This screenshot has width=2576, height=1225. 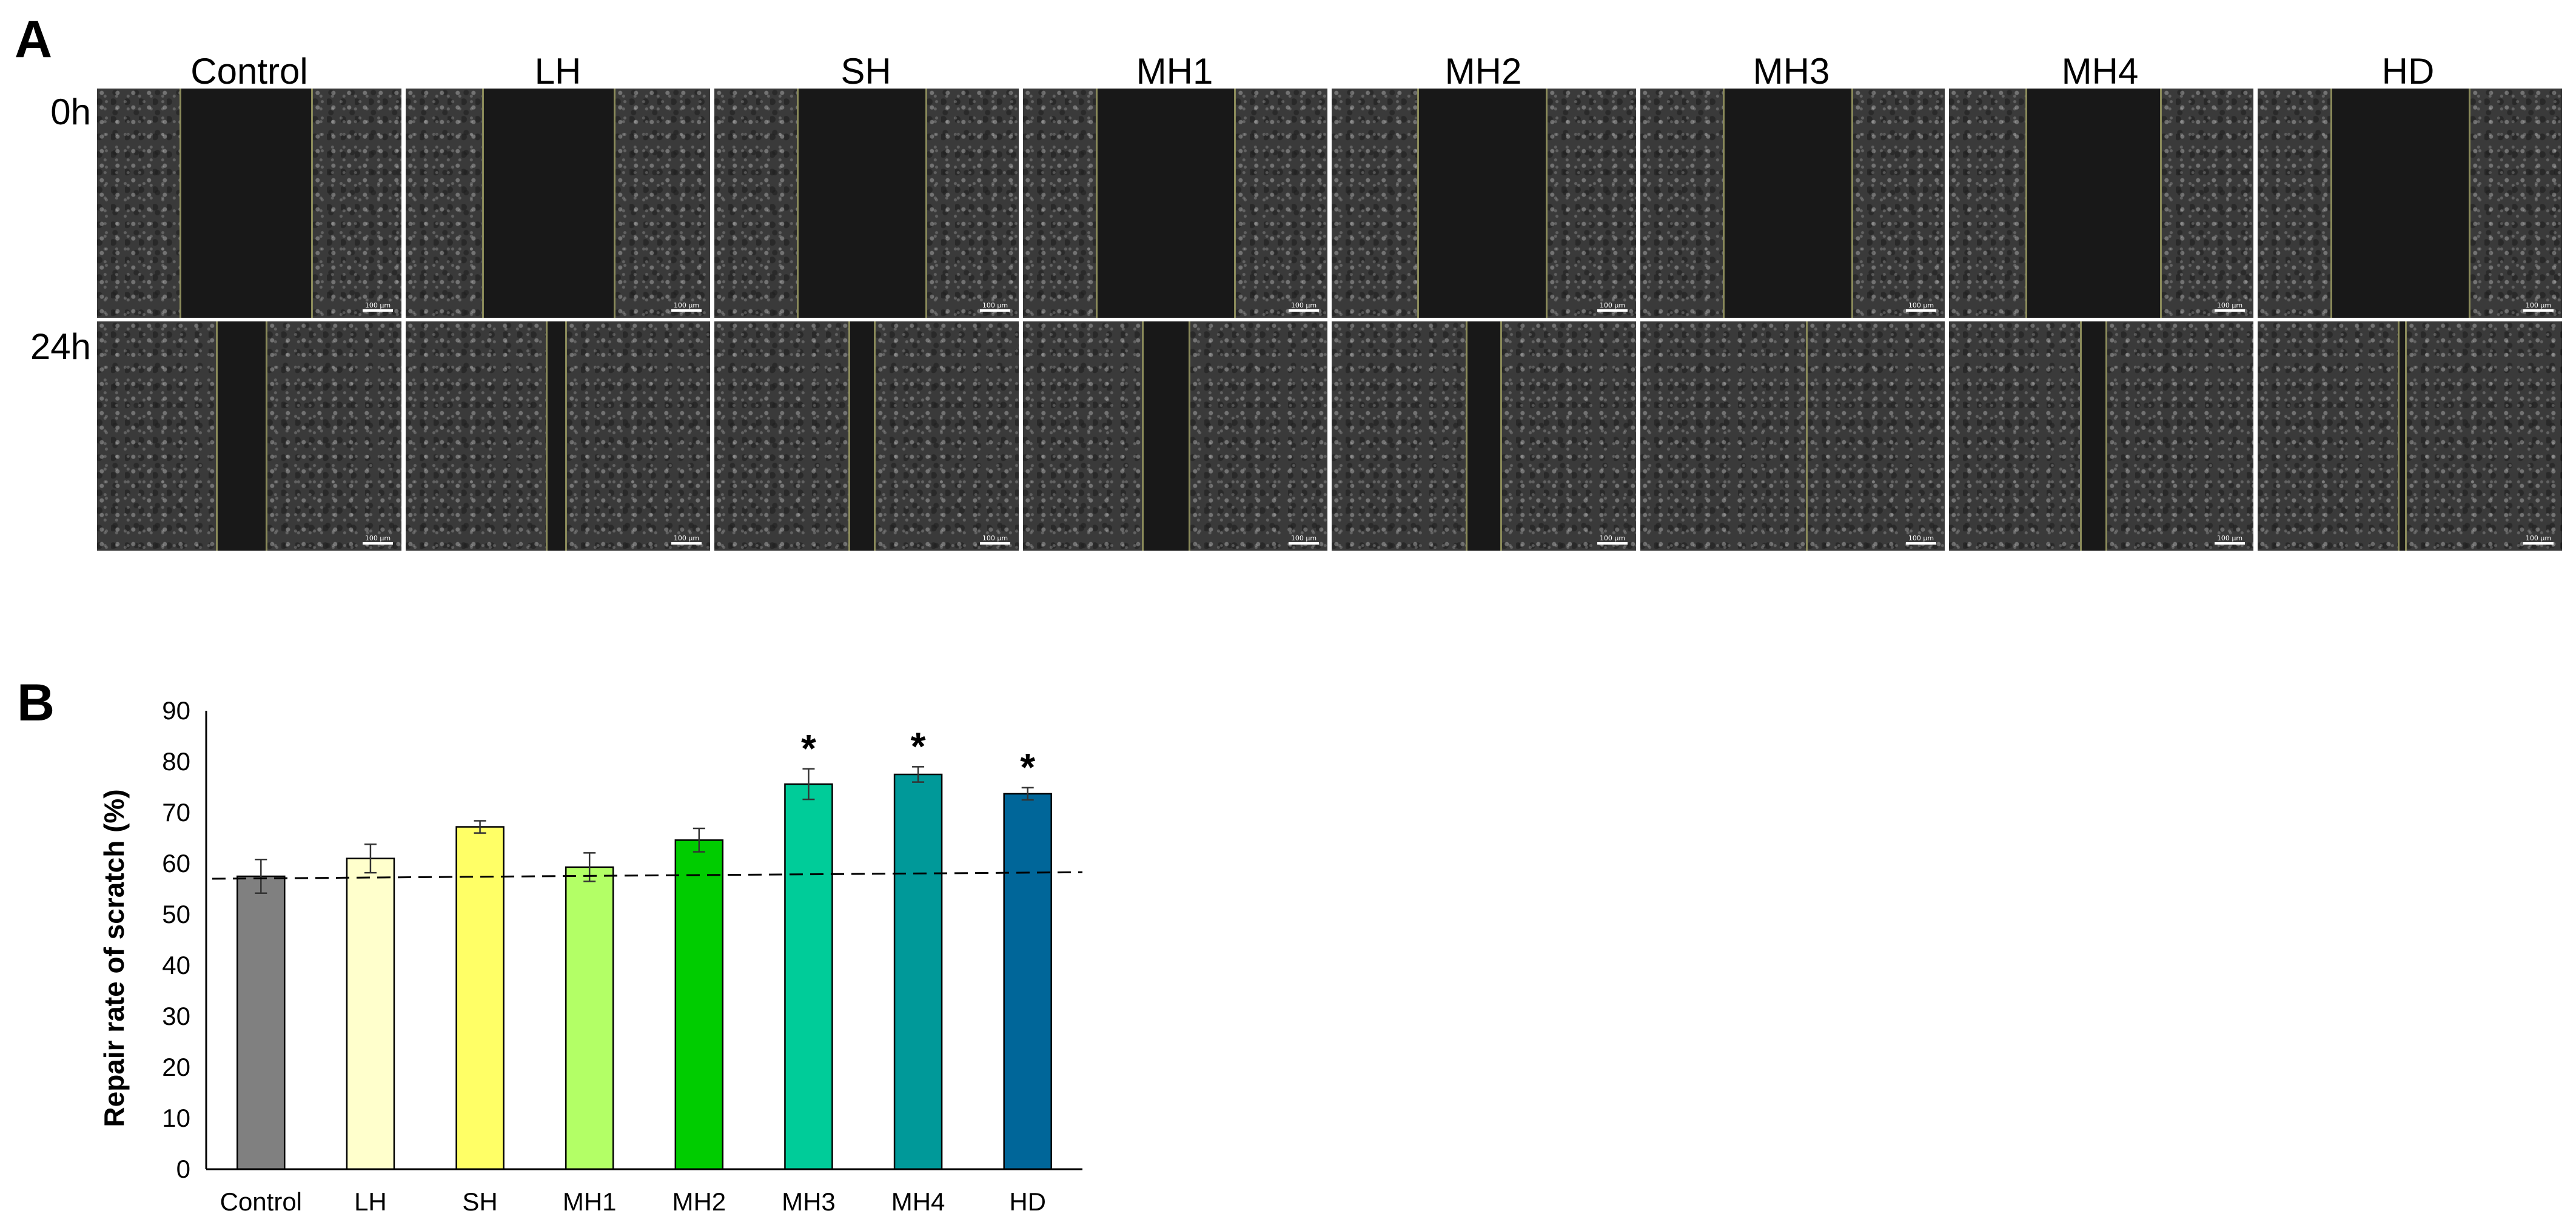 I want to click on micrograph-mh1-24h: 100 µm, so click(x=1175, y=436).